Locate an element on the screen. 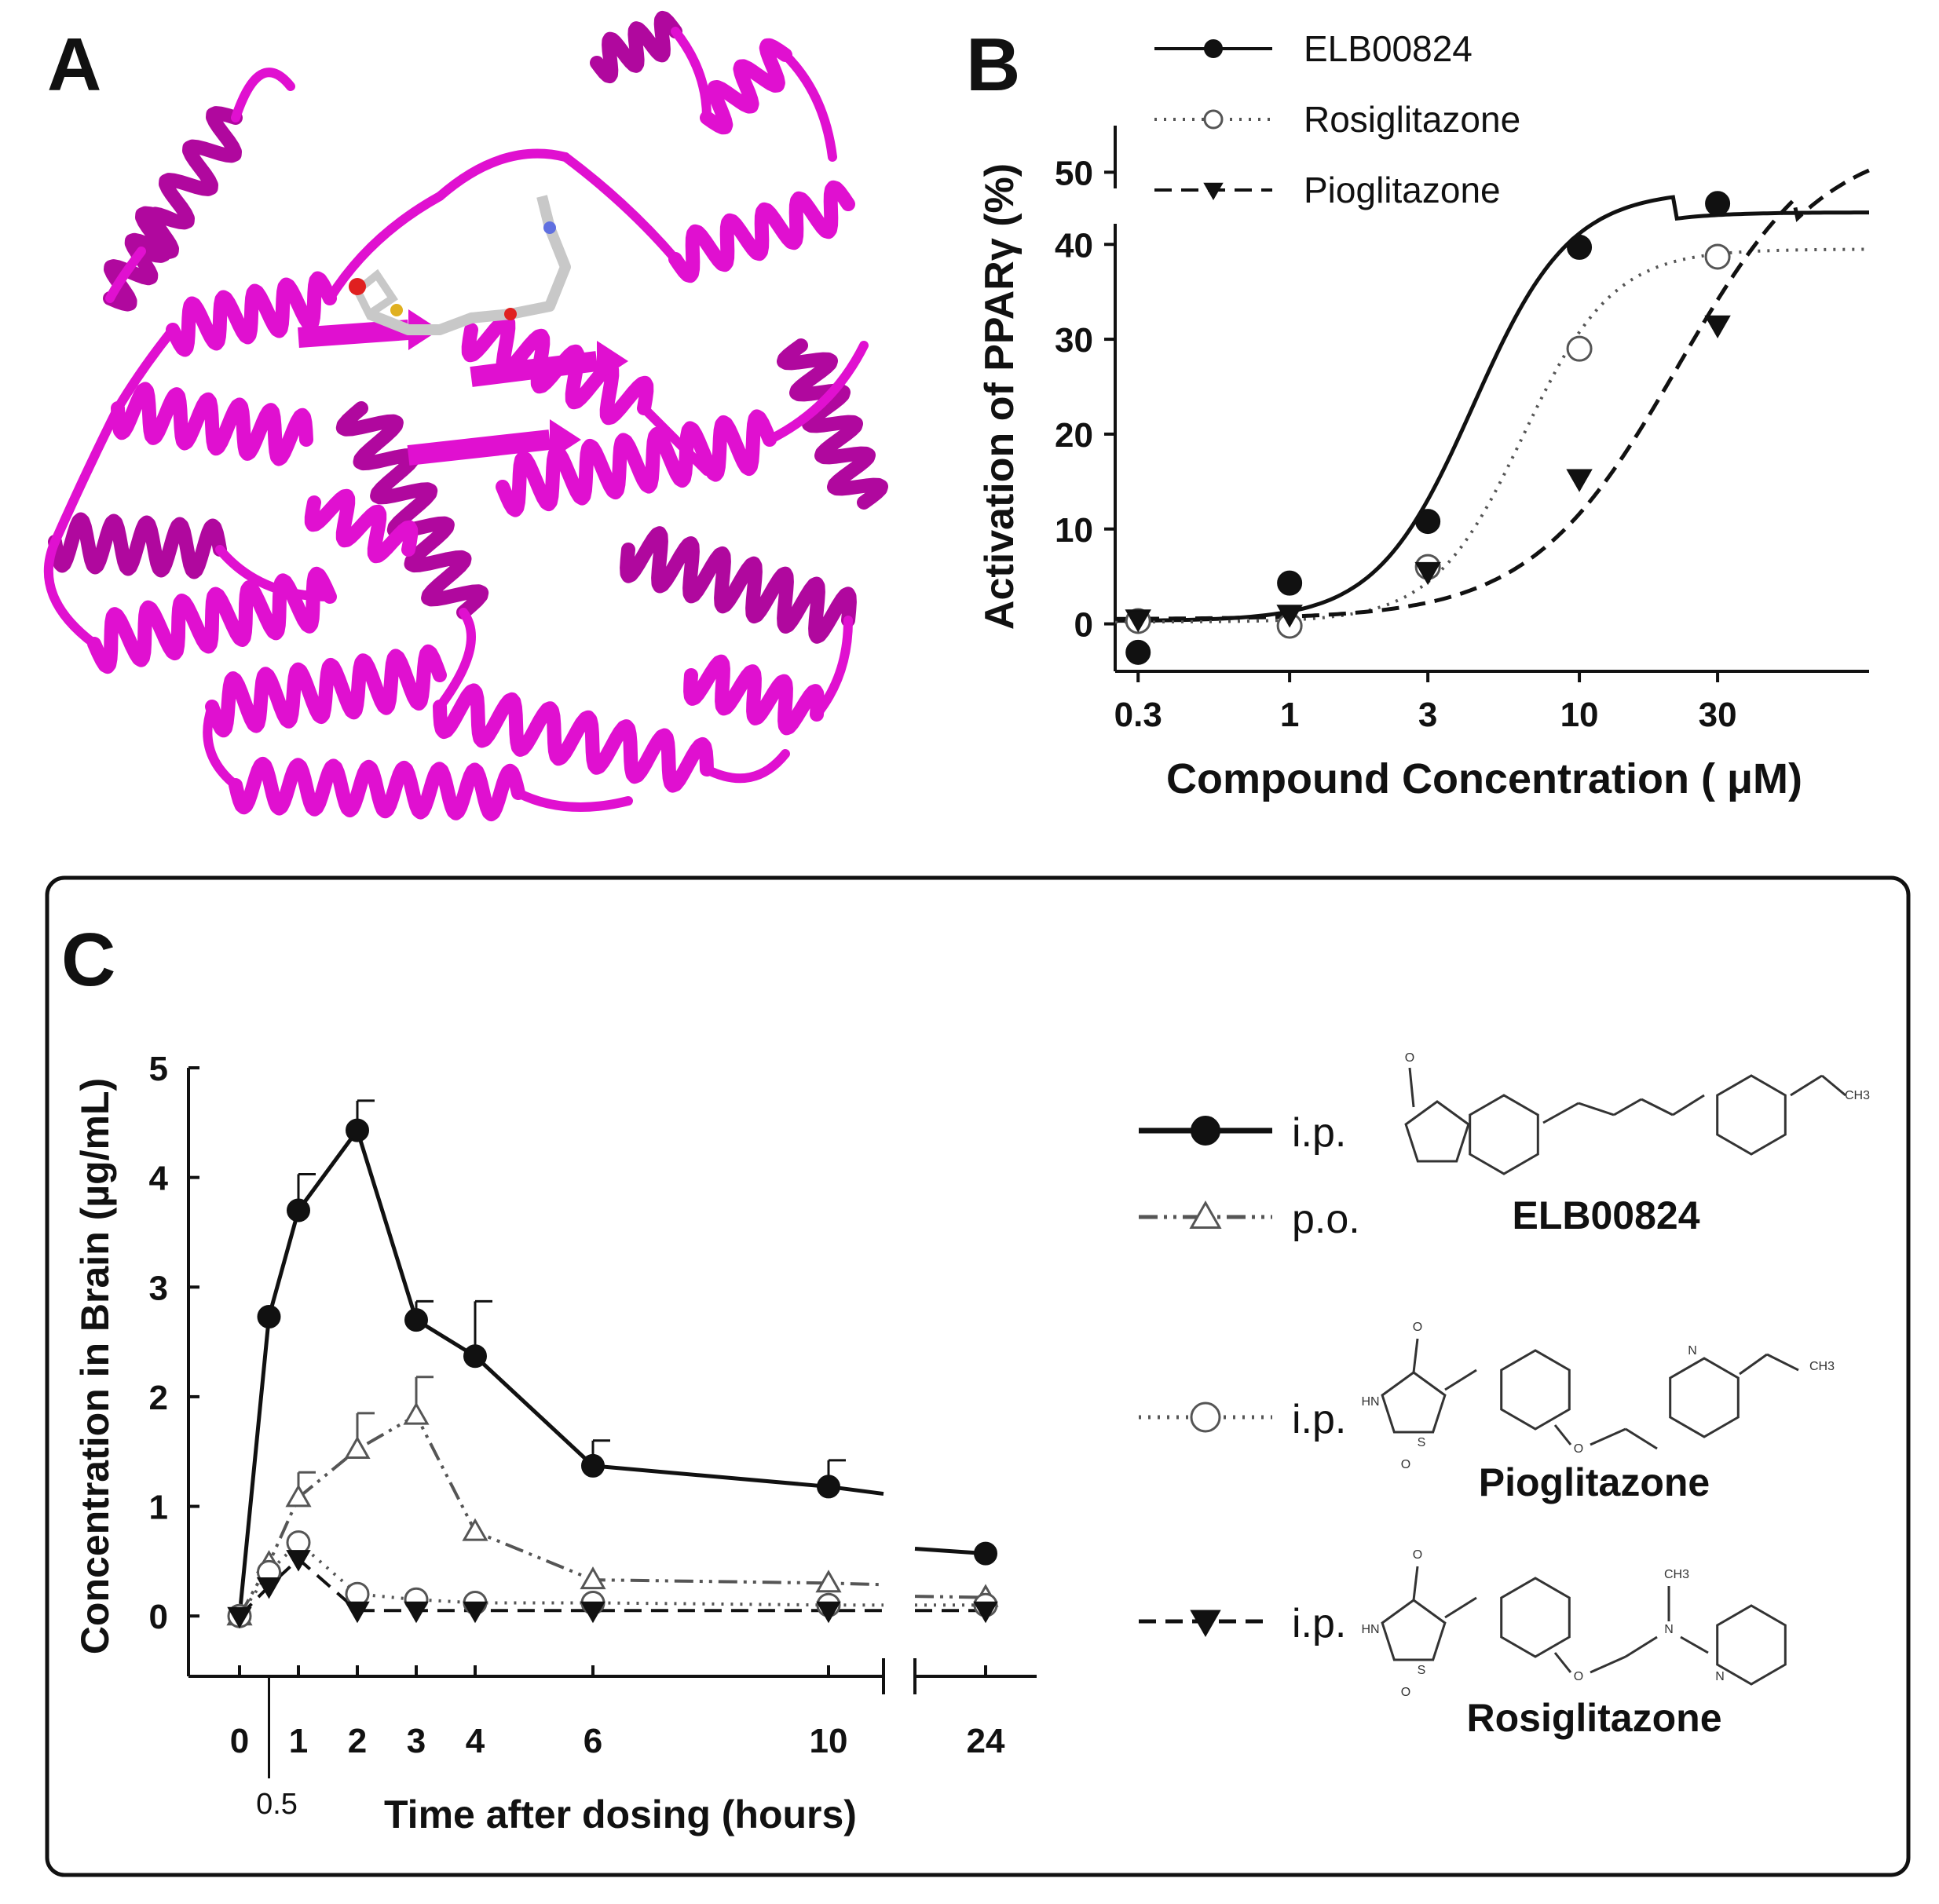 This screenshot has width=1939, height=1904. chart-b-x-tick-label: 10 is located at coordinates (1580, 715).